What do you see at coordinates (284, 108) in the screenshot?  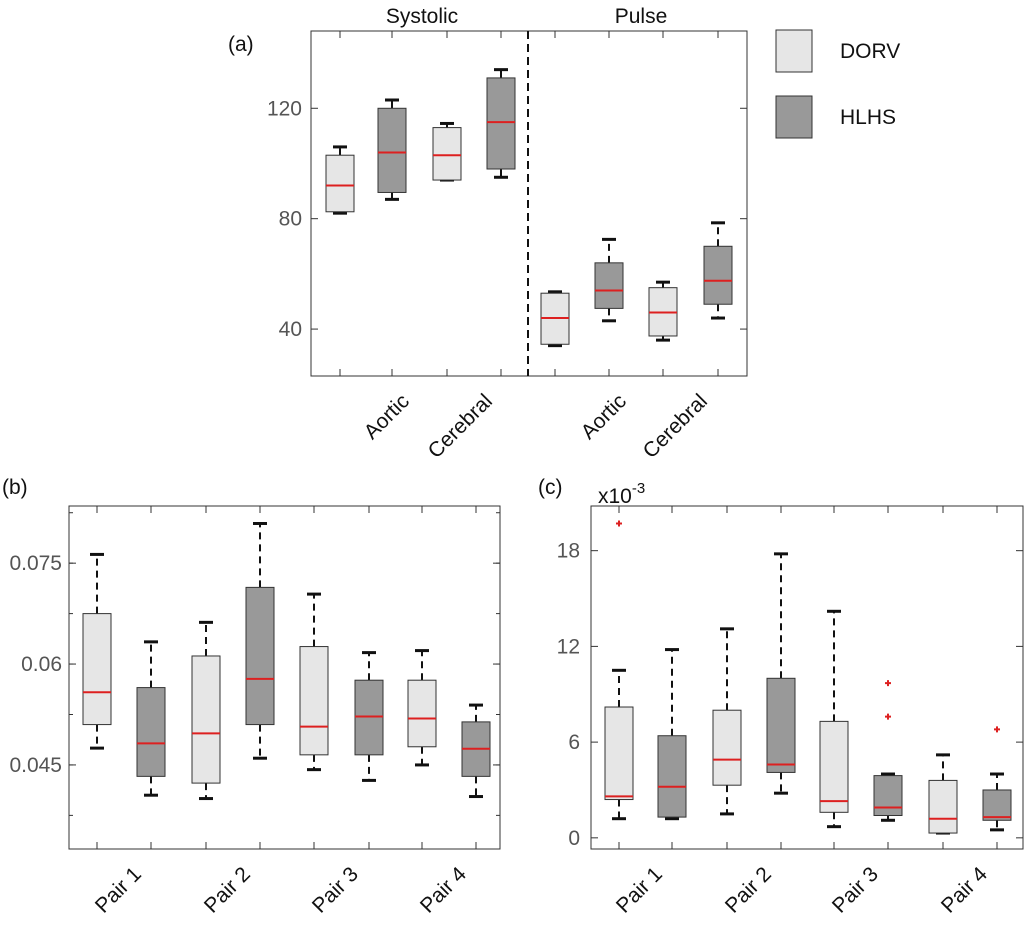 I see `y-tick-label: 120` at bounding box center [284, 108].